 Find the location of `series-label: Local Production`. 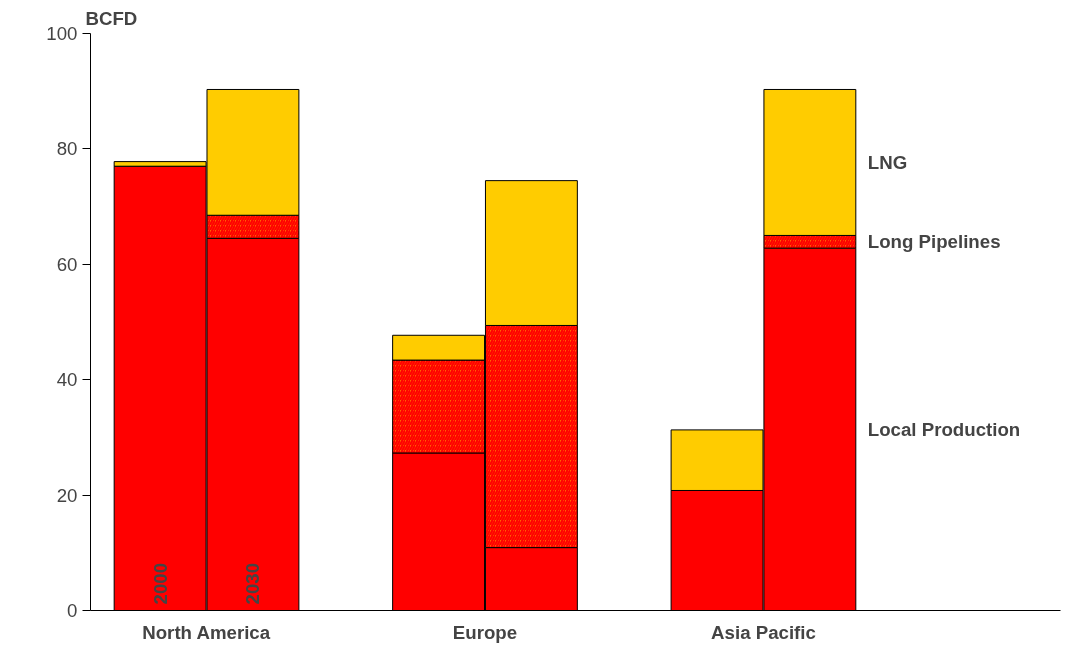

series-label: Local Production is located at coordinates (944, 429).